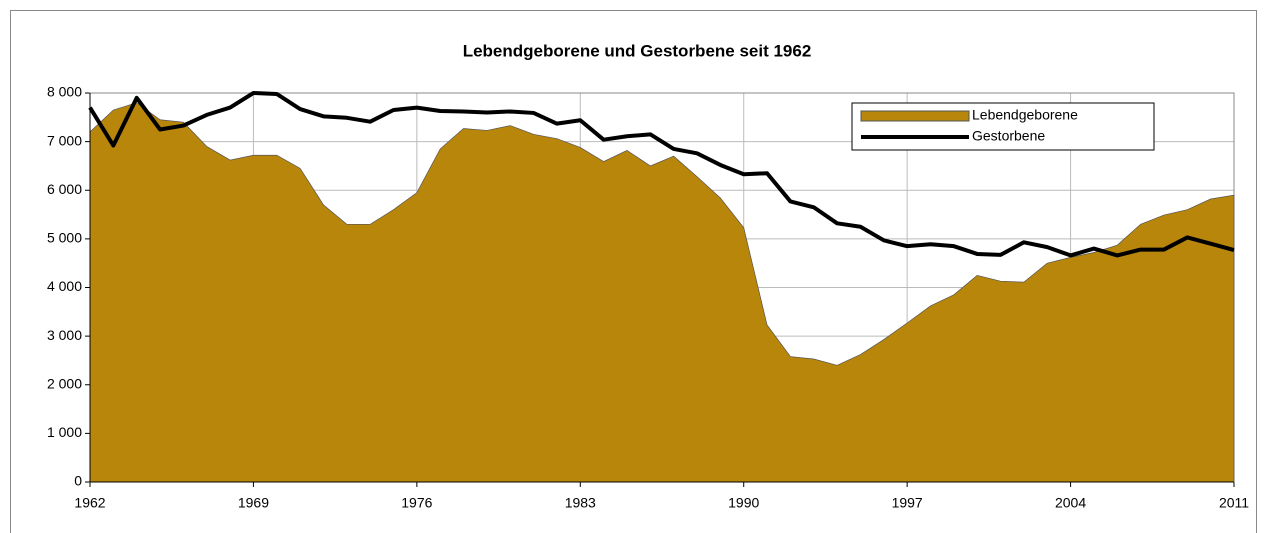  What do you see at coordinates (743, 503) in the screenshot?
I see `x-tick-label: 1990` at bounding box center [743, 503].